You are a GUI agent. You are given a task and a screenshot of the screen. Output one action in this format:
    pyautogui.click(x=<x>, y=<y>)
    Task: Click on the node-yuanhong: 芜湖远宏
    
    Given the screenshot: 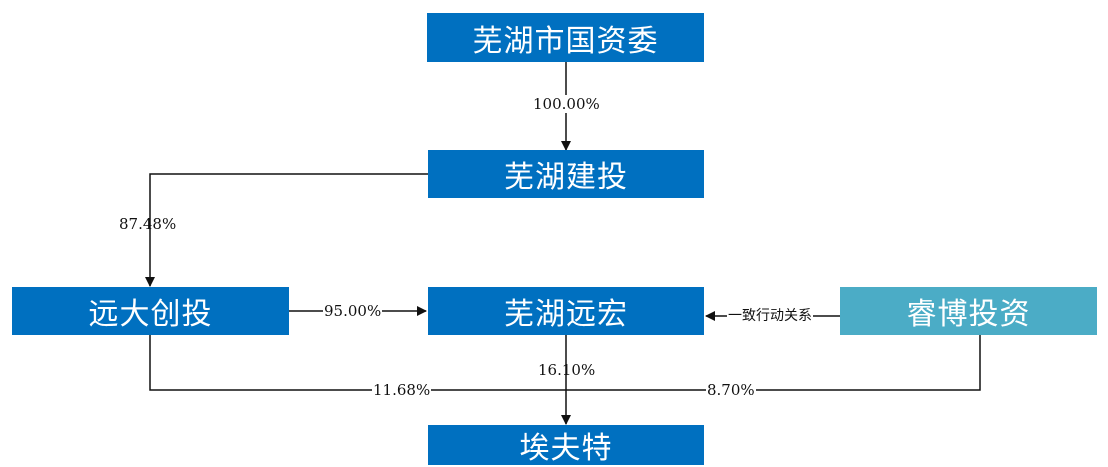 What is the action you would take?
    pyautogui.click(x=566, y=311)
    